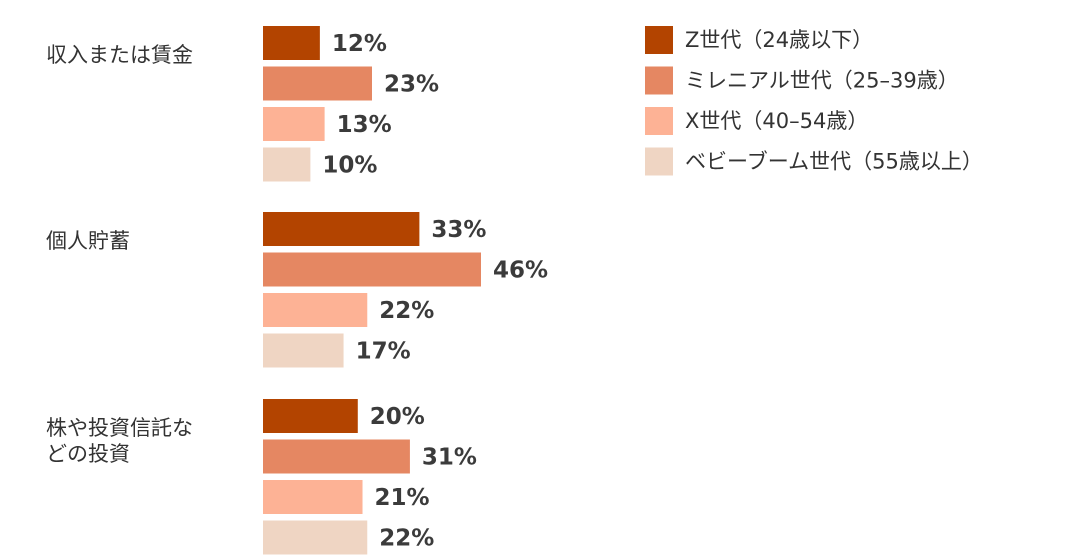 This screenshot has height=558, width=1072. I want to click on data-label: 46%, so click(520, 271).